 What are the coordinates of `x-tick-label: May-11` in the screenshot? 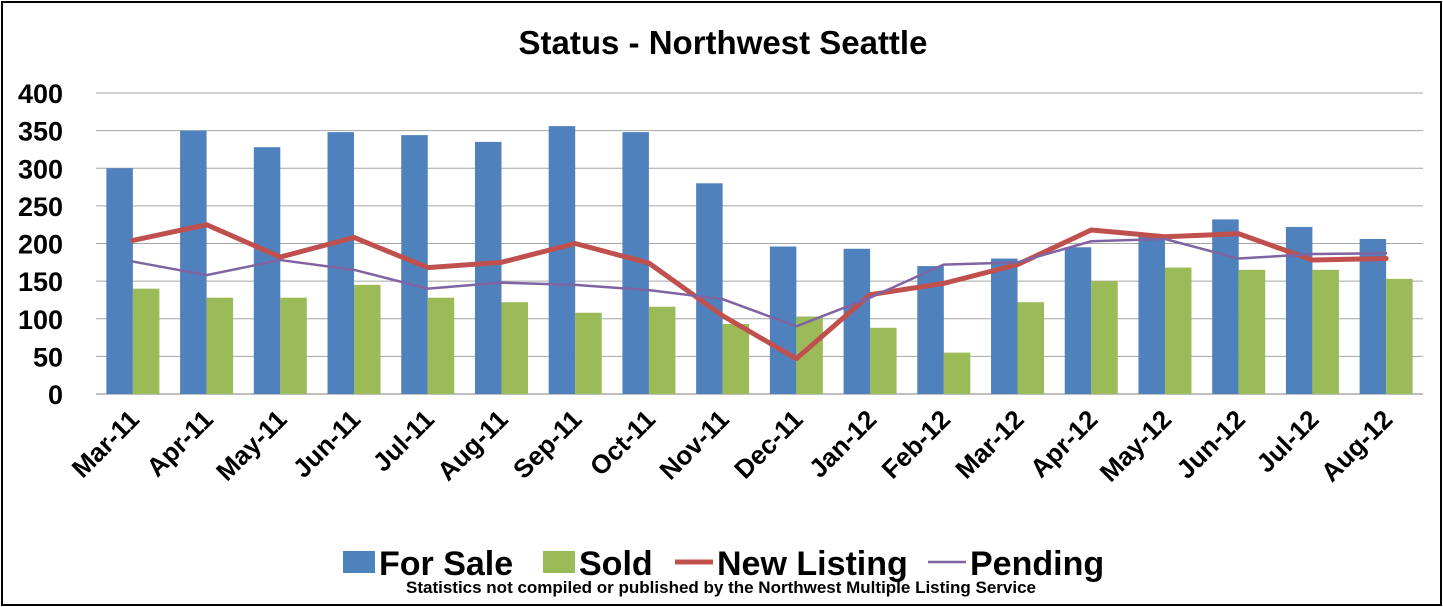 It's located at (251, 445).